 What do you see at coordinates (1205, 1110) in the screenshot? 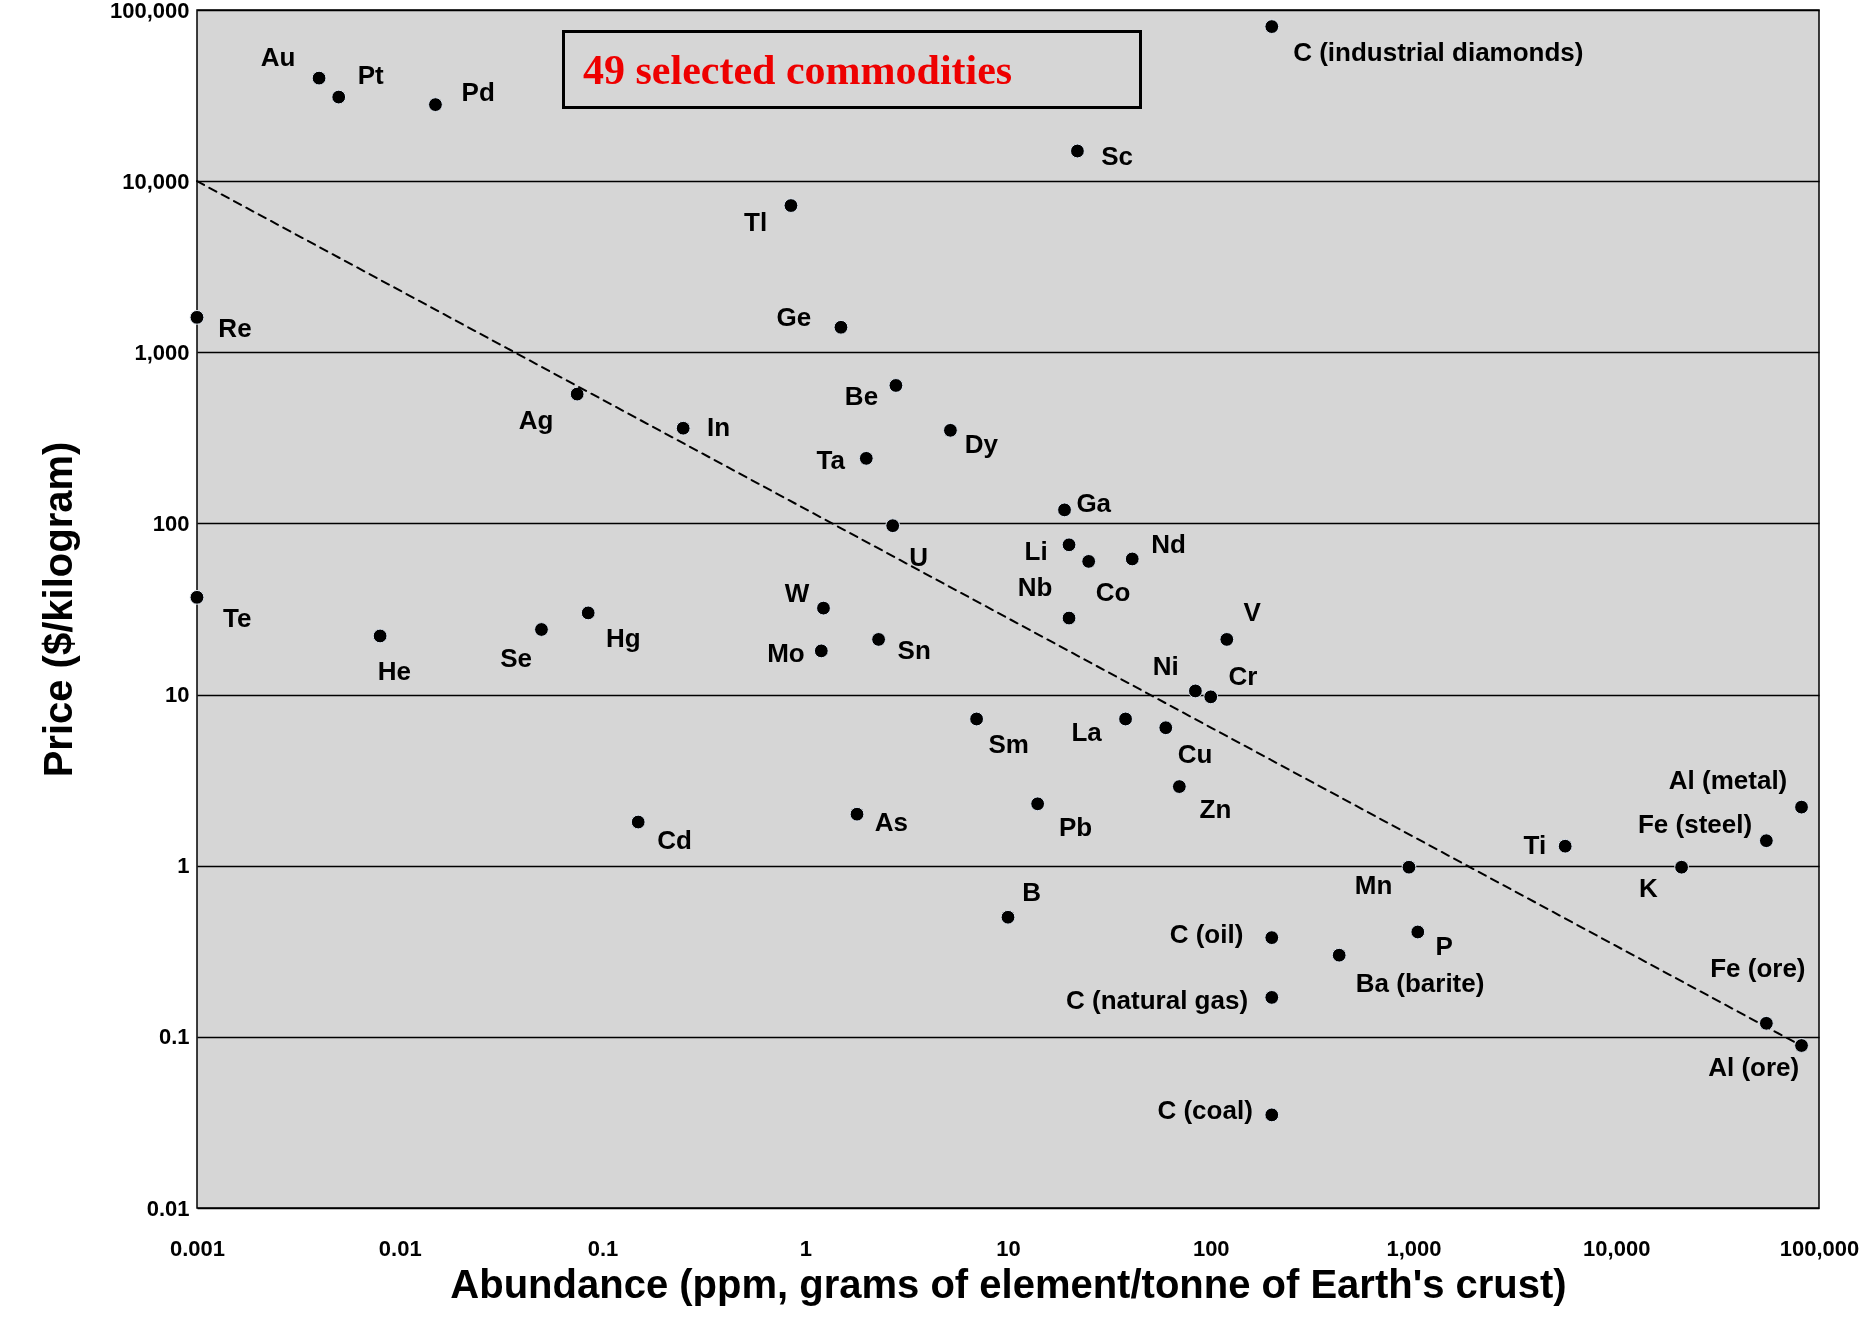
I see `annotation: C (coal)` at bounding box center [1205, 1110].